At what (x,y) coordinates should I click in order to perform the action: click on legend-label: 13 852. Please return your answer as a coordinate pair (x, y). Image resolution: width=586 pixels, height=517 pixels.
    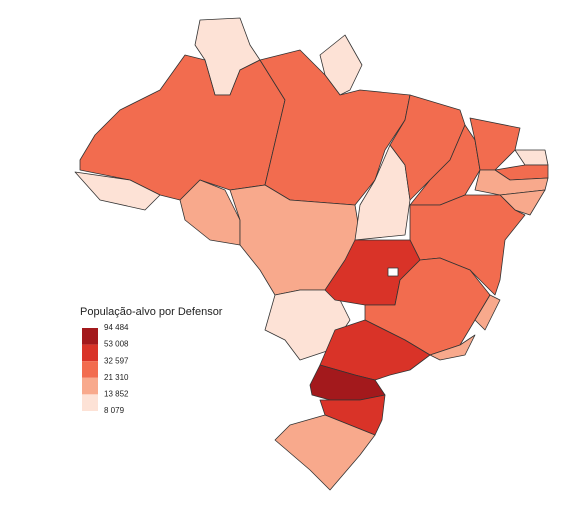
    Looking at the image, I should click on (116, 394).